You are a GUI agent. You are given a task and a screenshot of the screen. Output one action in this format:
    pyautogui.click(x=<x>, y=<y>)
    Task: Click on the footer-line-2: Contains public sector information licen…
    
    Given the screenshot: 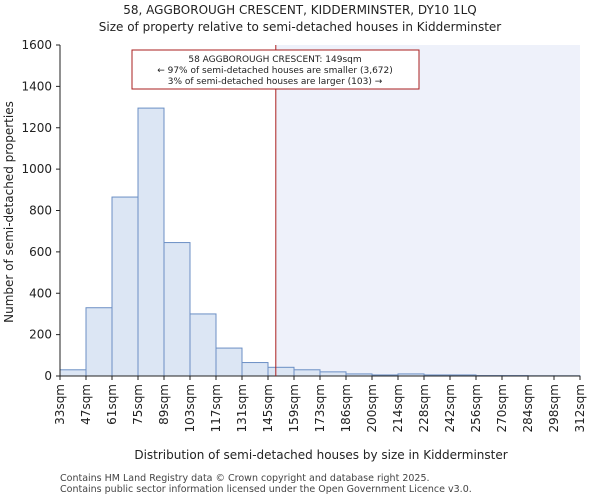 What is the action you would take?
    pyautogui.click(x=266, y=489)
    